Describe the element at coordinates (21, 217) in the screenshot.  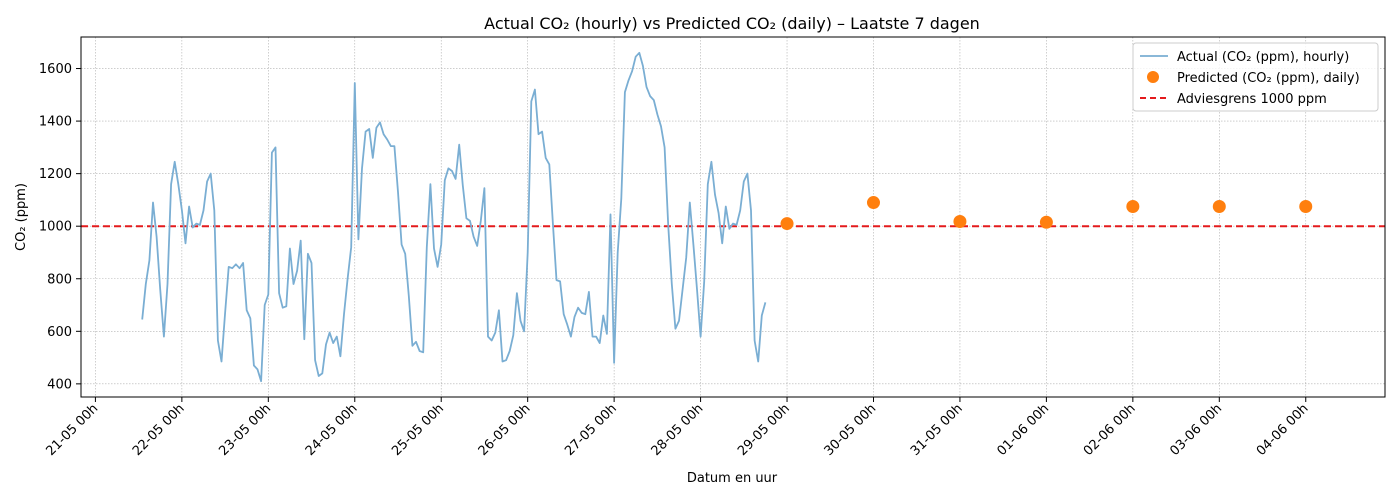
I see `y-axis-title: CO₂ (ppm)` at that location.